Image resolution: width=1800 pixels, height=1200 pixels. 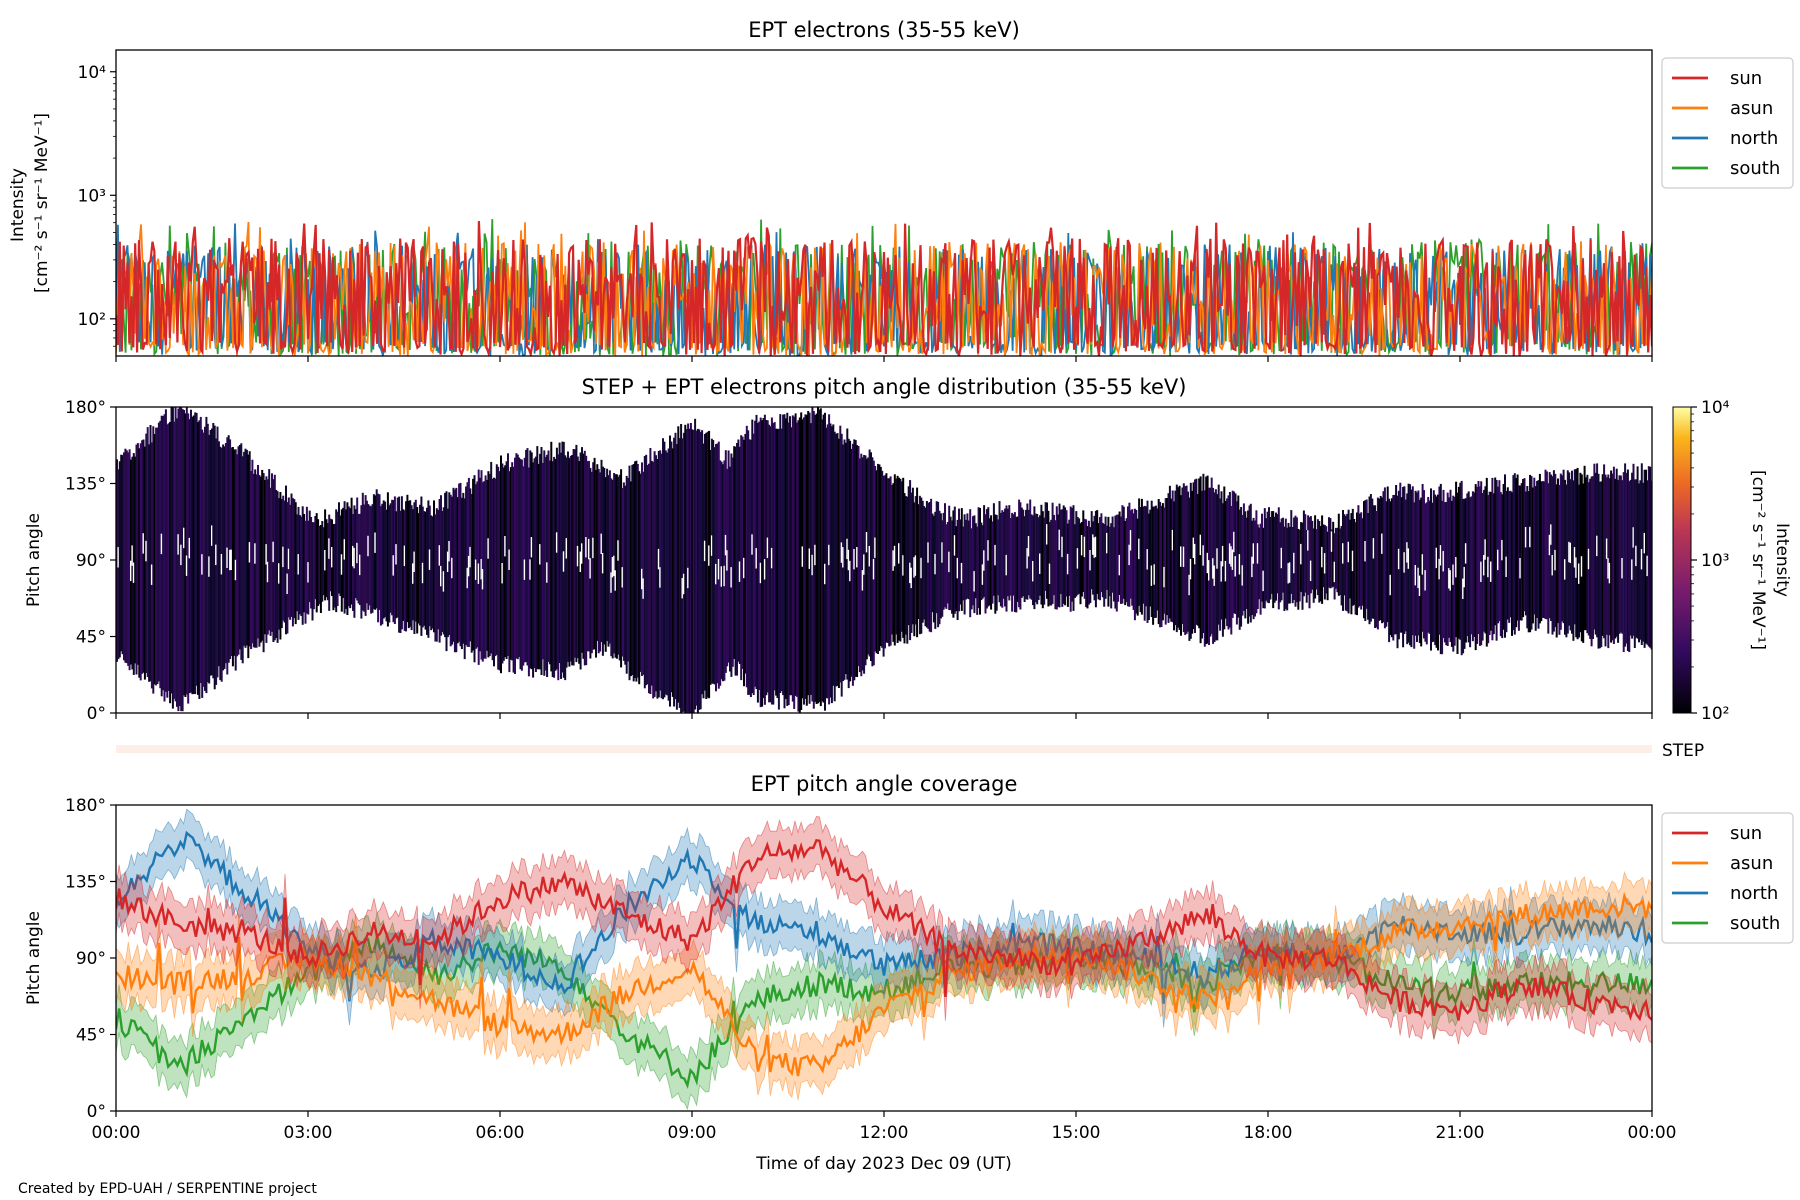 I want to click on y-tick-label: 0°, so click(x=96, y=714).